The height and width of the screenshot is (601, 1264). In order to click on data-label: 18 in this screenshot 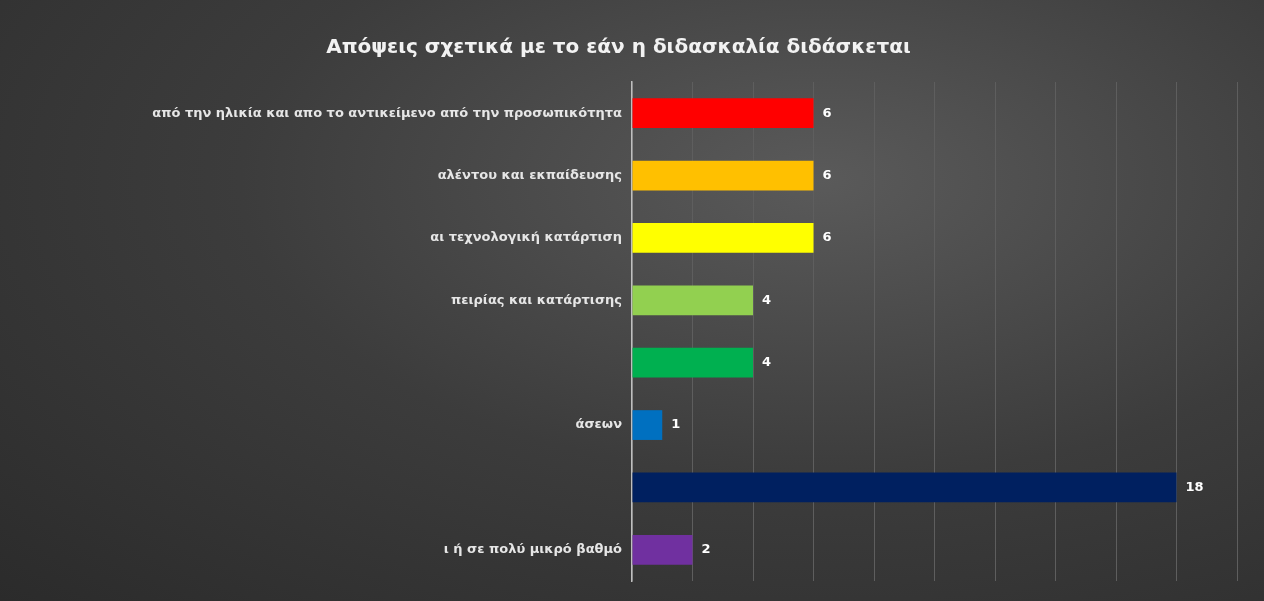, I will do `click(1194, 486)`.